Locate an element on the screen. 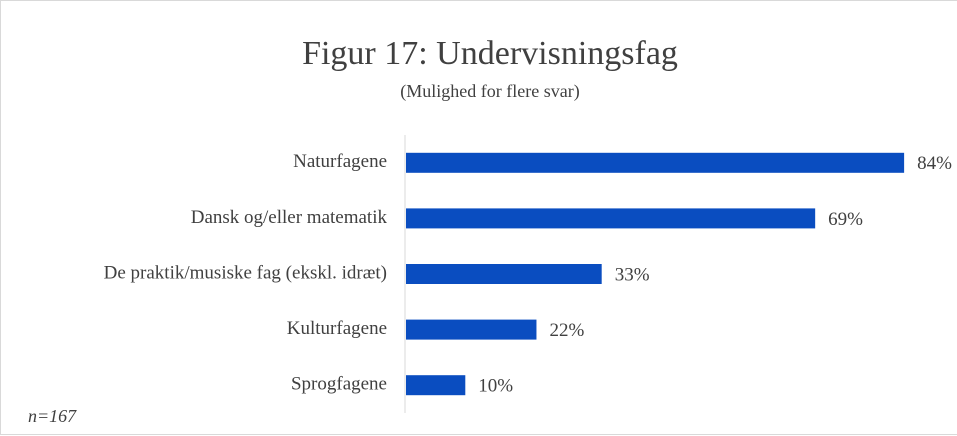 The height and width of the screenshot is (436, 957). y-tick-label: Kulturfagene is located at coordinates (337, 328).